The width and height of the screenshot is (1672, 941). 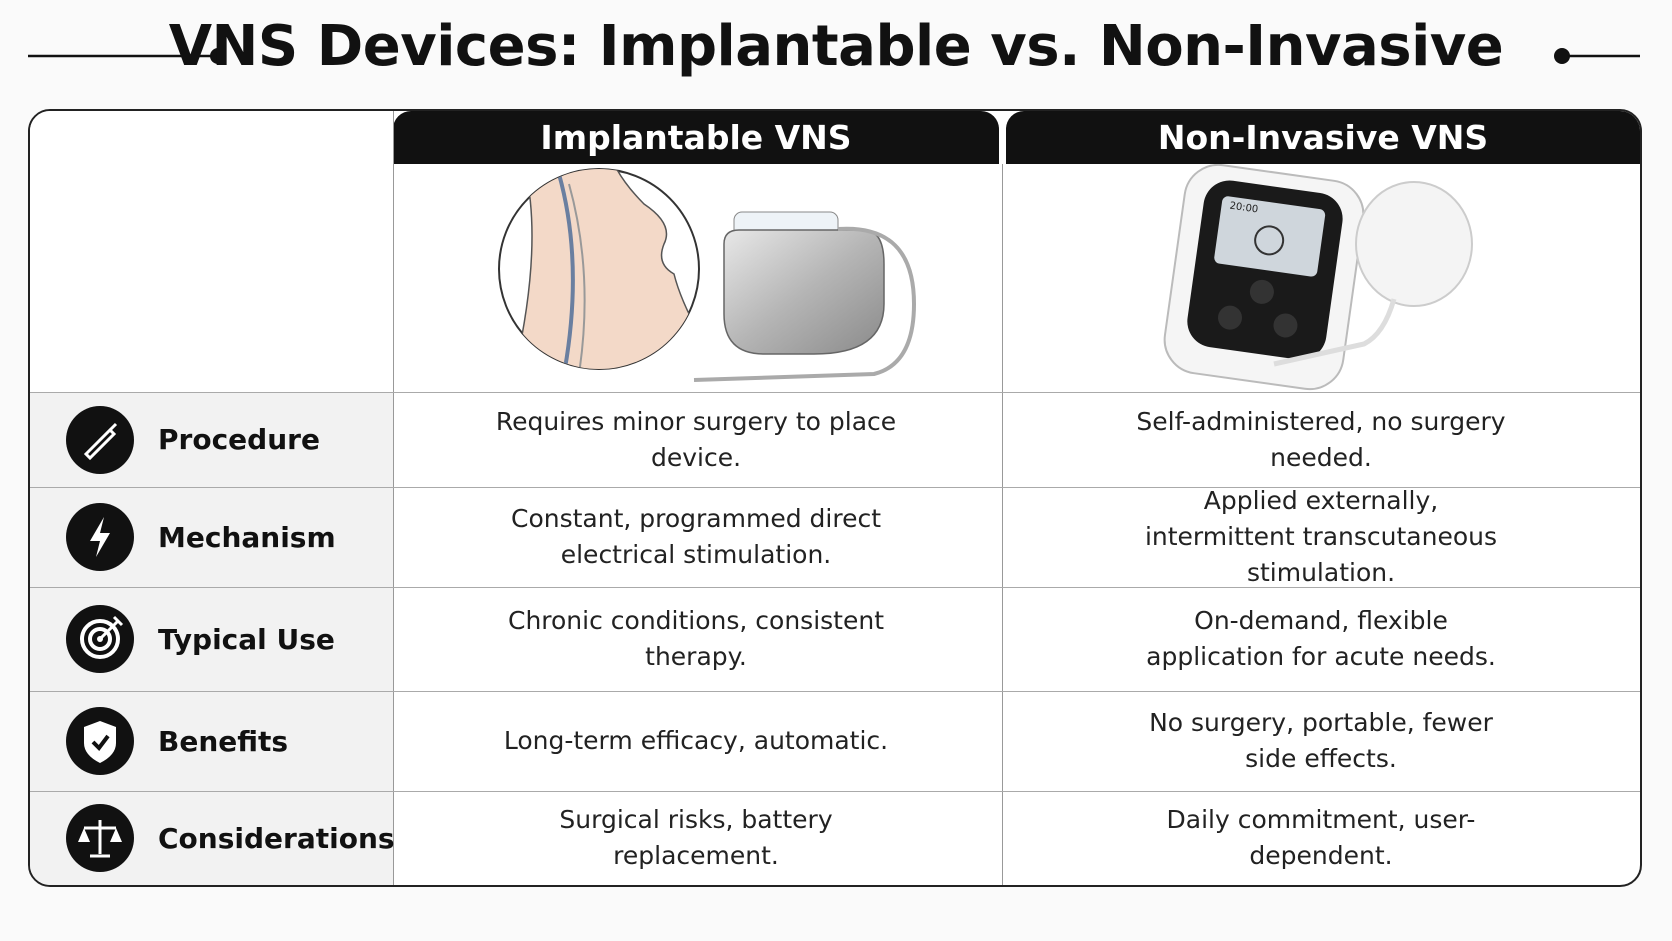 What do you see at coordinates (1321, 837) in the screenshot?
I see `cell-text: Daily commitment, user-dependent.` at bounding box center [1321, 837].